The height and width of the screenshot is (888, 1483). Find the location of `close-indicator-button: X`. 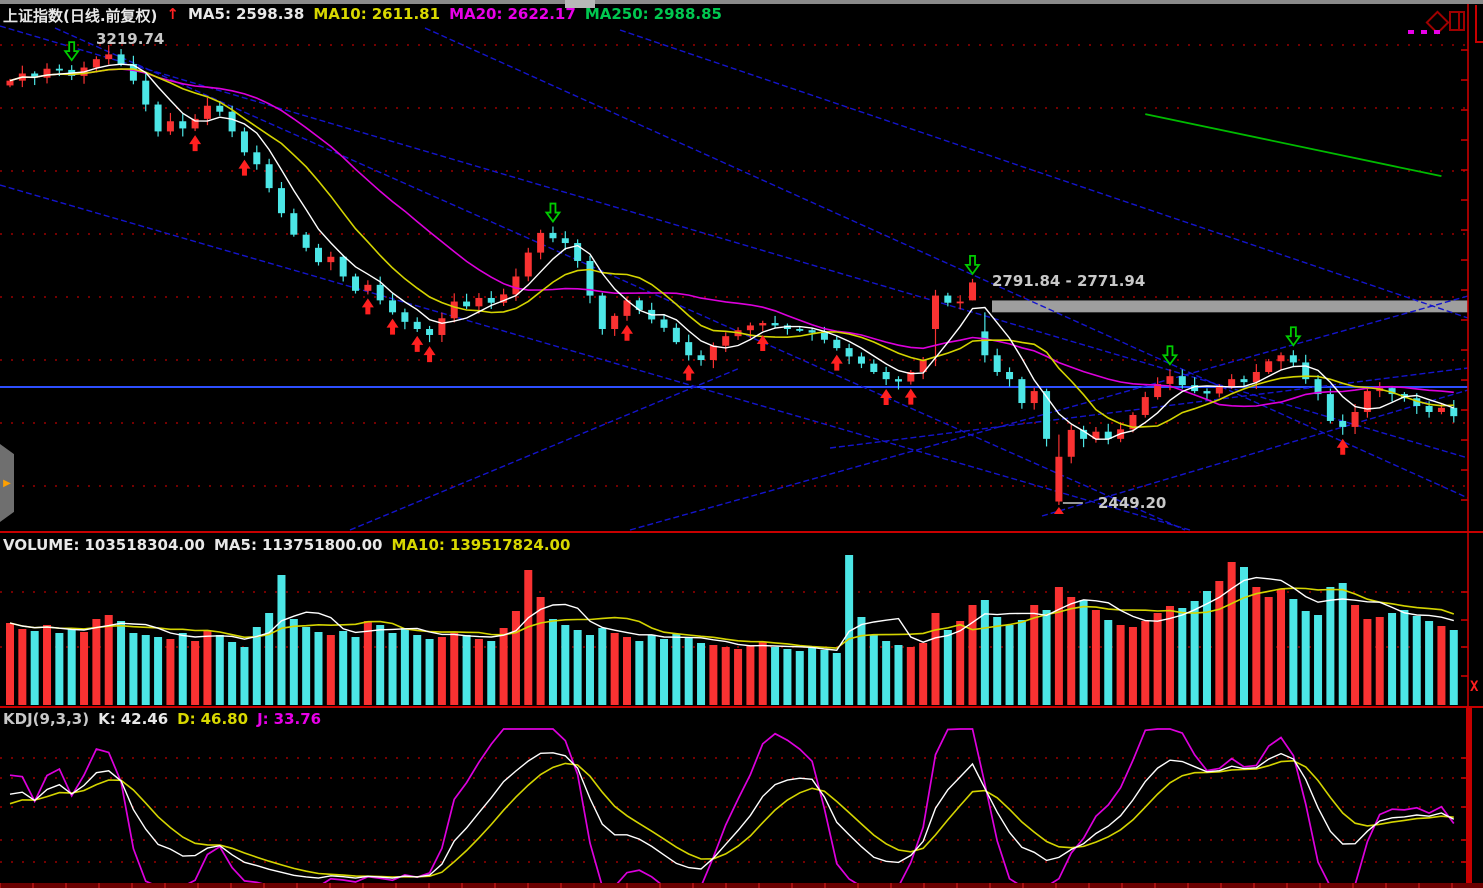

close-indicator-button: X is located at coordinates (1474, 687).